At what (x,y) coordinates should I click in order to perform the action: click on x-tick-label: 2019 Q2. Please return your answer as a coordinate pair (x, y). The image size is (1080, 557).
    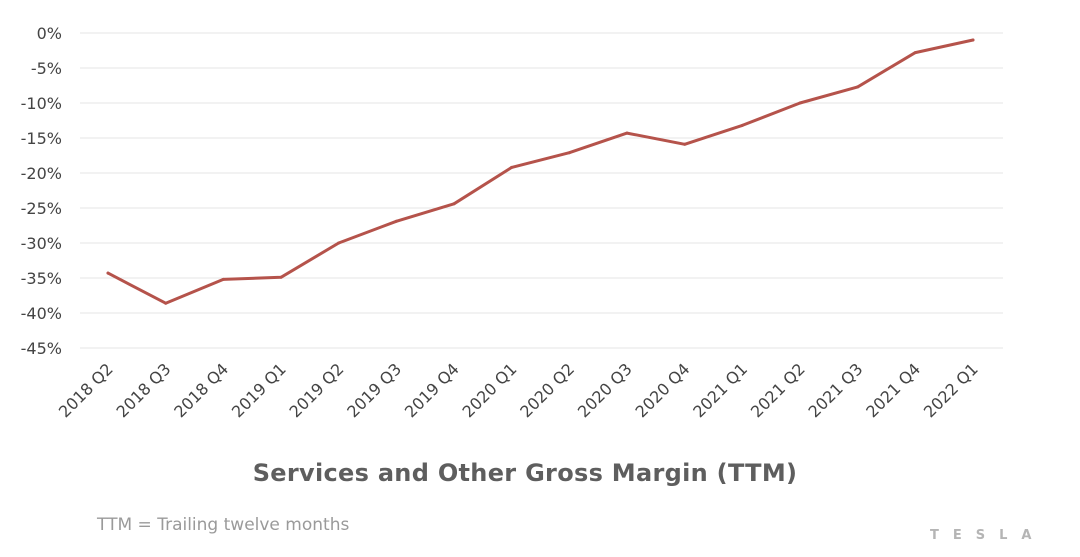
    Looking at the image, I should click on (317, 390).